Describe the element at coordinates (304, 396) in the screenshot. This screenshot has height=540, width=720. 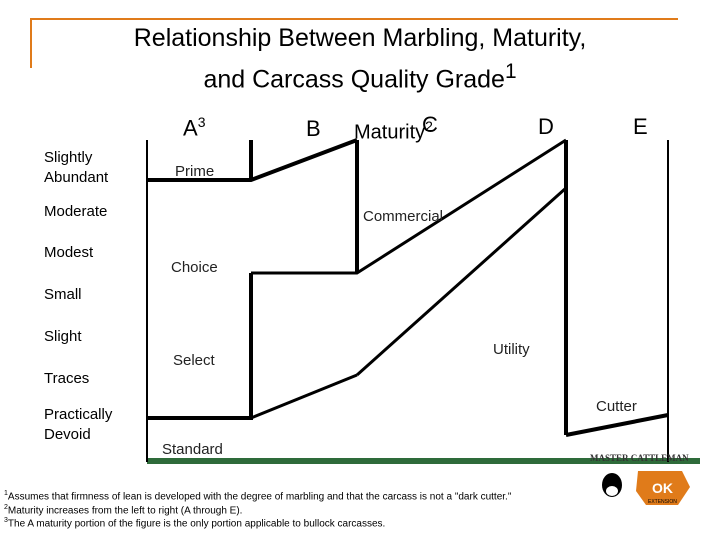
I see `standard-utility-boundary` at that location.